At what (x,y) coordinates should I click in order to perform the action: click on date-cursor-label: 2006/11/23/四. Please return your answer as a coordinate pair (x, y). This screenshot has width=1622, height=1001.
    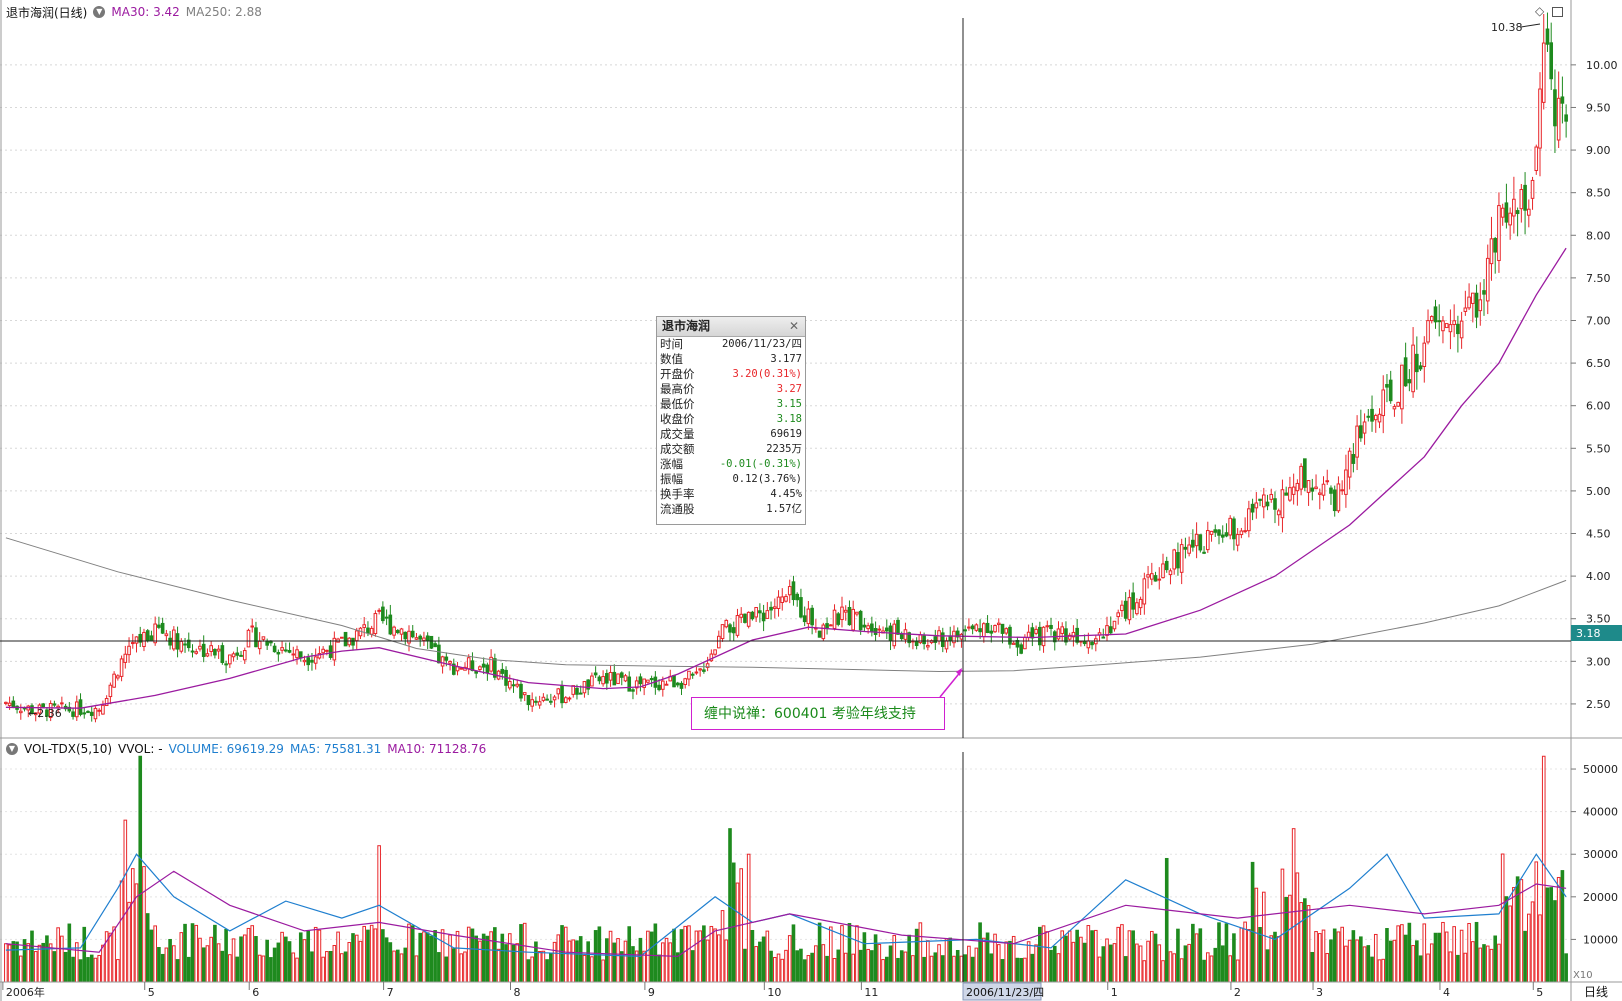
    Looking at the image, I should click on (1005, 992).